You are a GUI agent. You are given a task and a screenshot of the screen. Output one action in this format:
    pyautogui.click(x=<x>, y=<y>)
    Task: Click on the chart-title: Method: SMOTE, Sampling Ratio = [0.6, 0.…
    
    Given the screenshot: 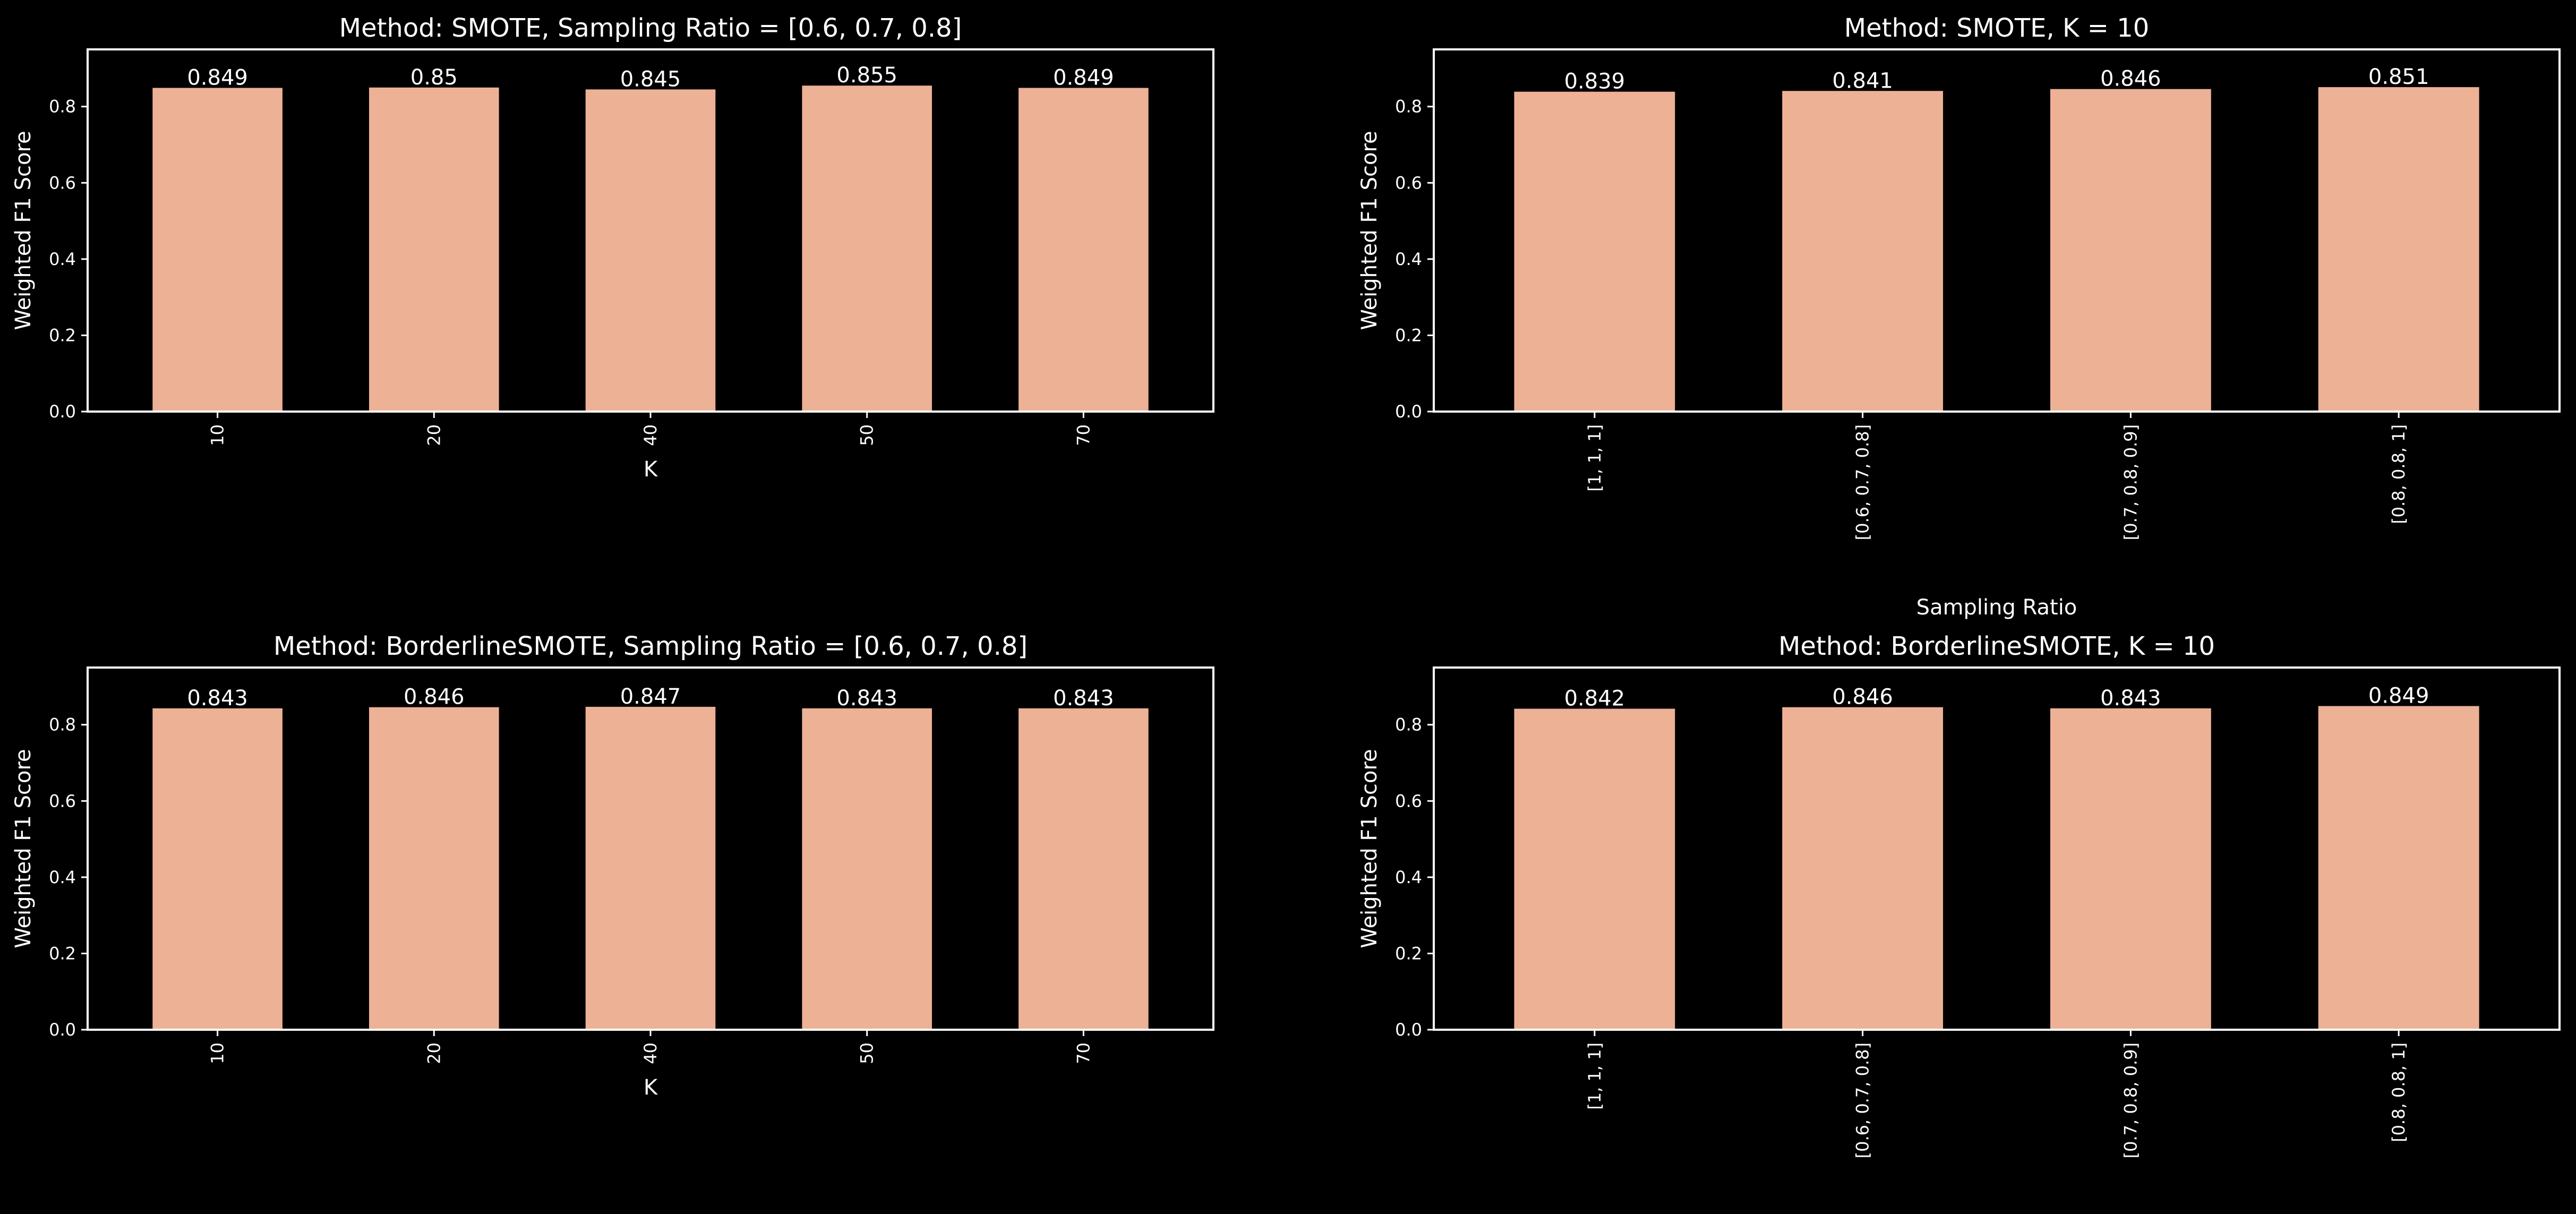 What is the action you would take?
    pyautogui.click(x=650, y=28)
    